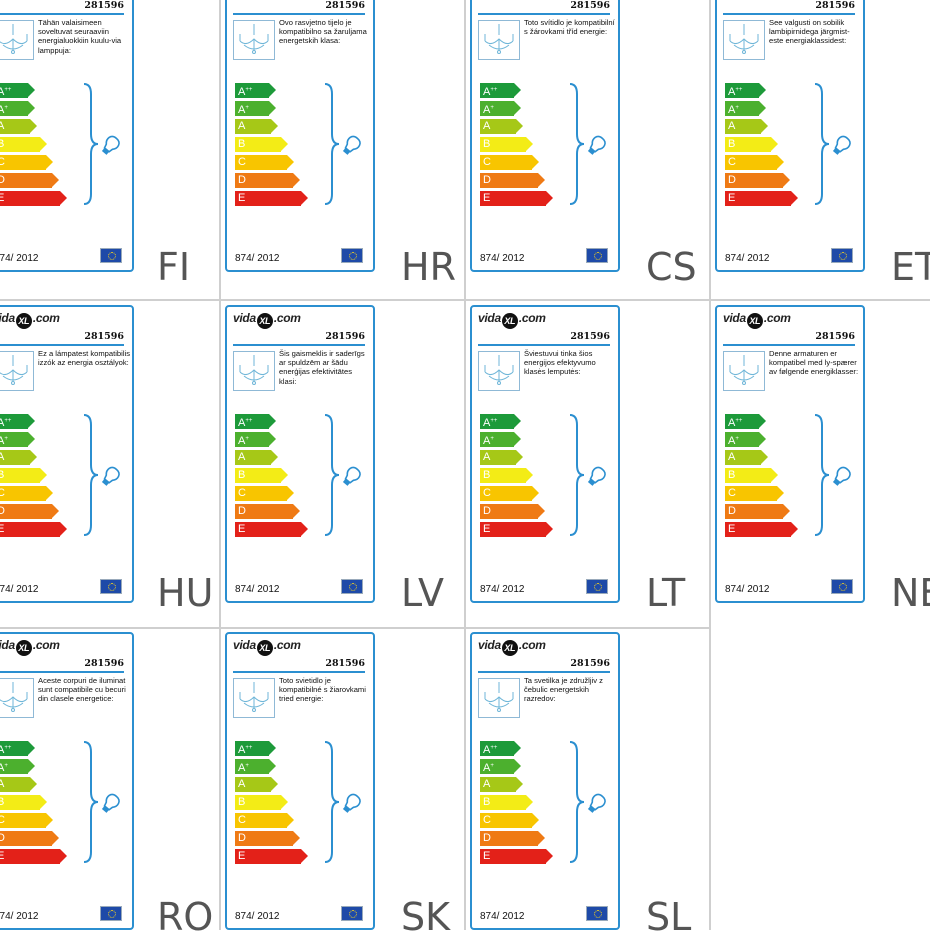 The width and height of the screenshot is (930, 939). Describe the element at coordinates (465, 300) in the screenshot. I see `grid-line` at that location.